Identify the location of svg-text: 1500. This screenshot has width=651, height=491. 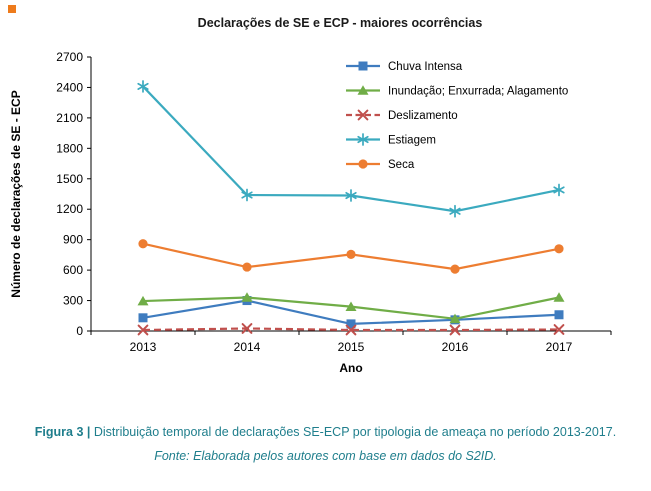
(69, 179).